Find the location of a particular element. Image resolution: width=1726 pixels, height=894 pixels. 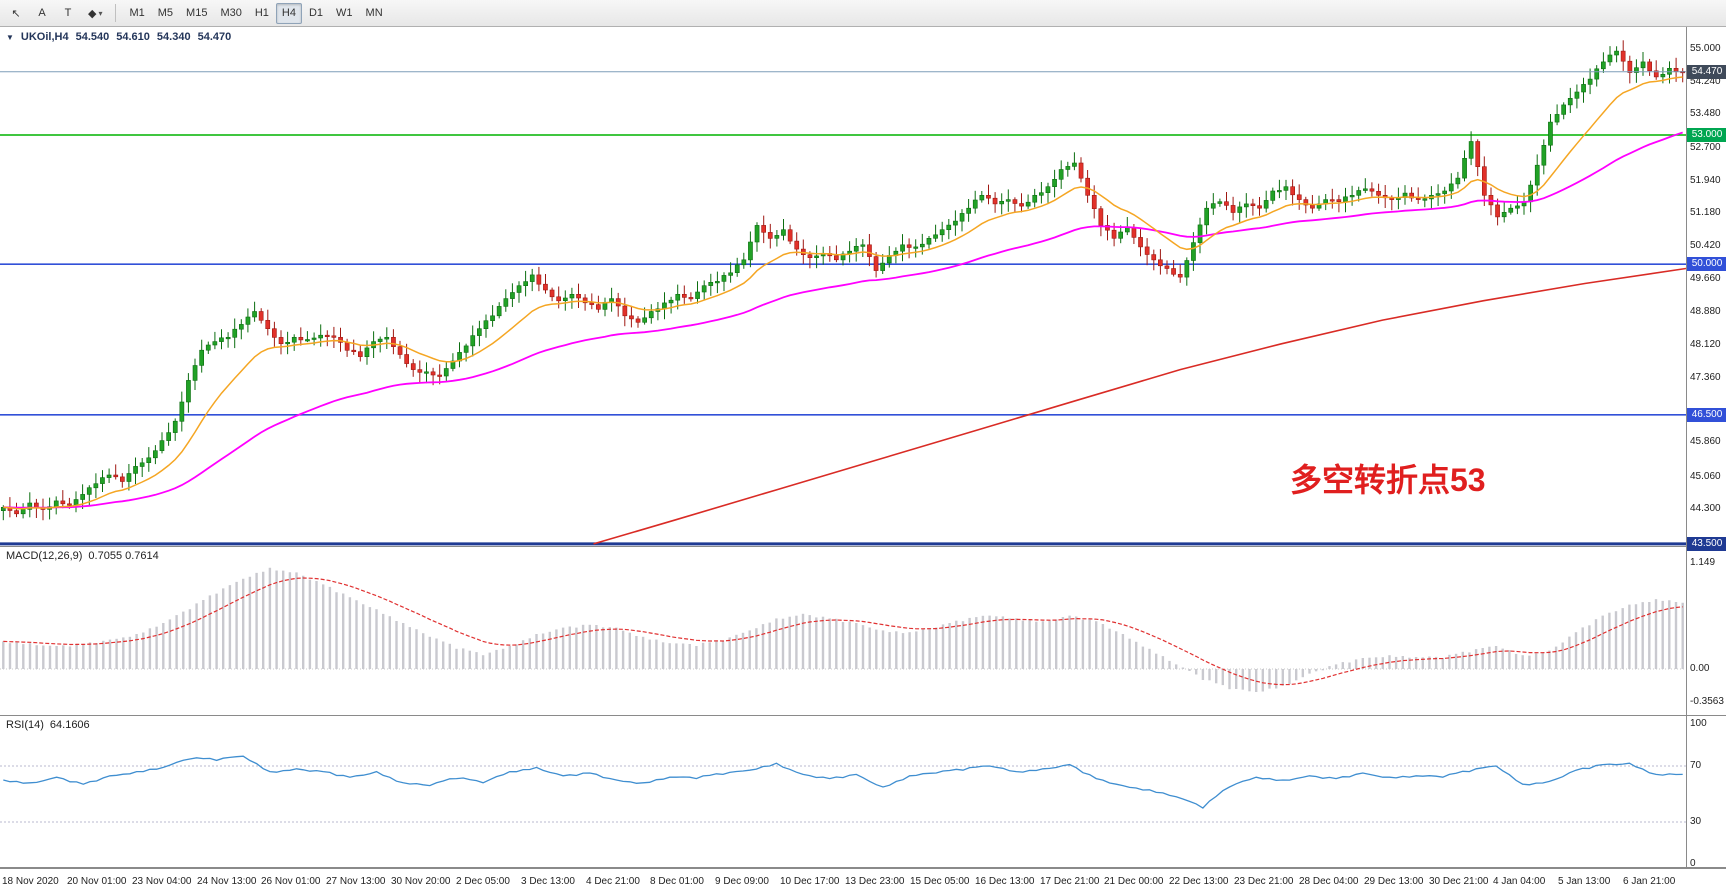

price-axis-label: 53.480 is located at coordinates (1705, 113).